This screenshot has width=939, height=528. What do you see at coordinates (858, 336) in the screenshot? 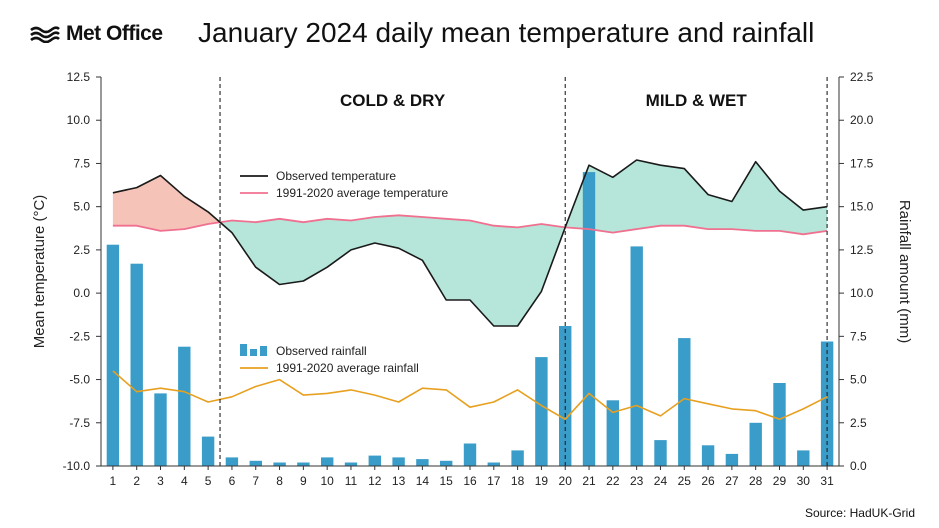
I see `right-tick-label: 7.5` at bounding box center [858, 336].